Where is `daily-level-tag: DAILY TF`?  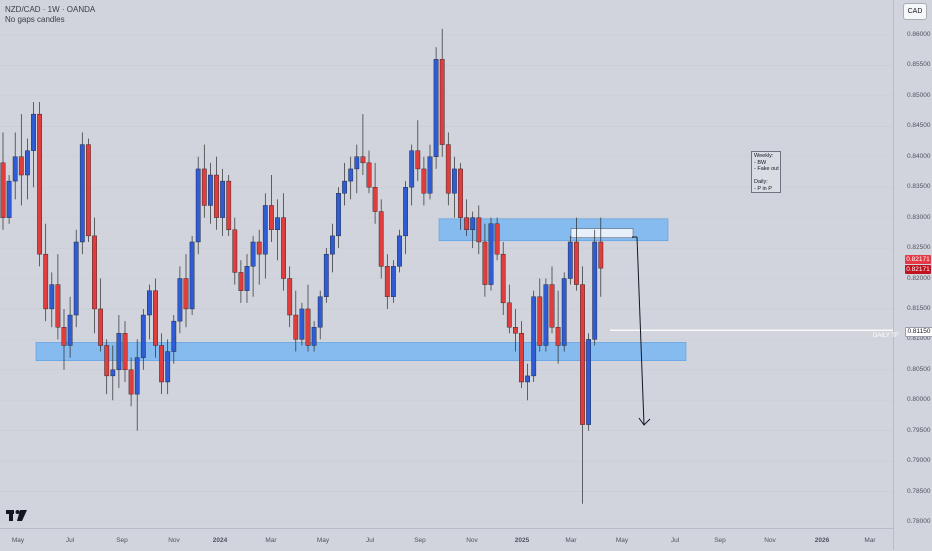
daily-level-tag: DAILY TF is located at coordinates (886, 336).